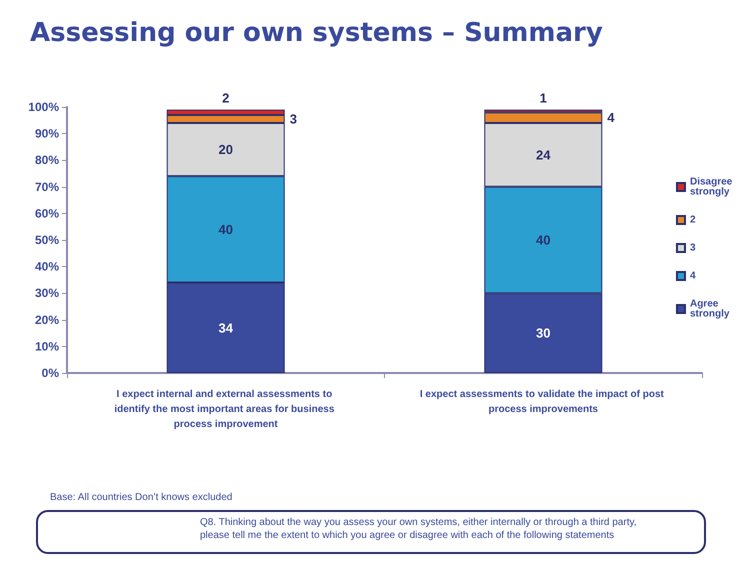  What do you see at coordinates (47, 133) in the screenshot?
I see `y-tick-label: 90%` at bounding box center [47, 133].